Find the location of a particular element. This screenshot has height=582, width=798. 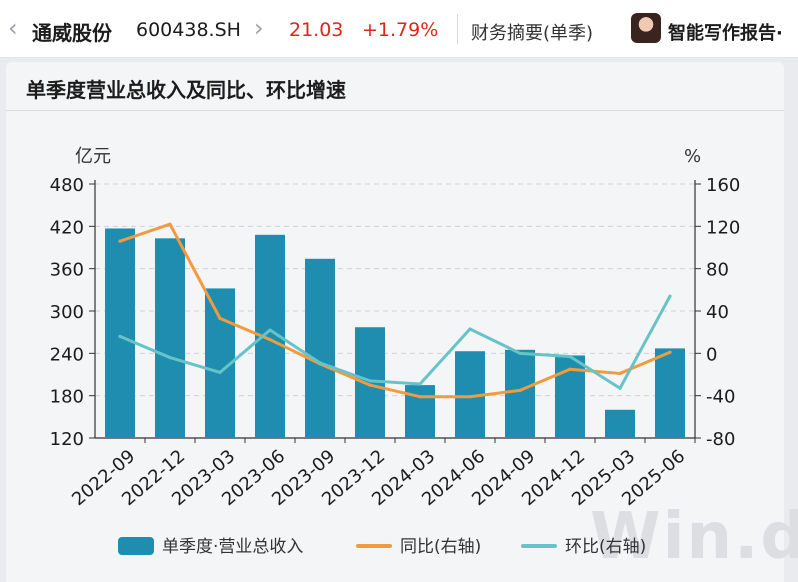

right-tick-label: 0 is located at coordinates (711, 354).